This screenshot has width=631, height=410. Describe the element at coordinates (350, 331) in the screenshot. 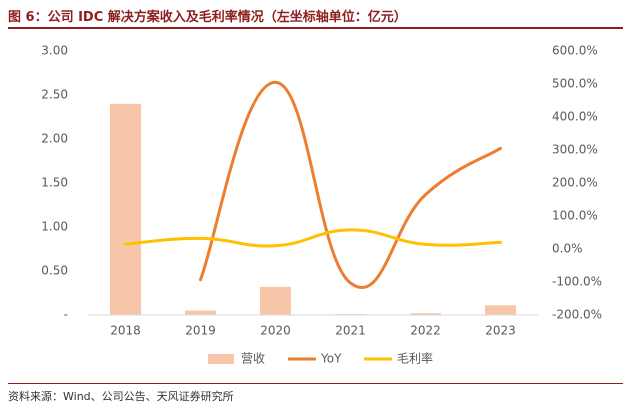

I see `x-tick-label: 2021` at that location.